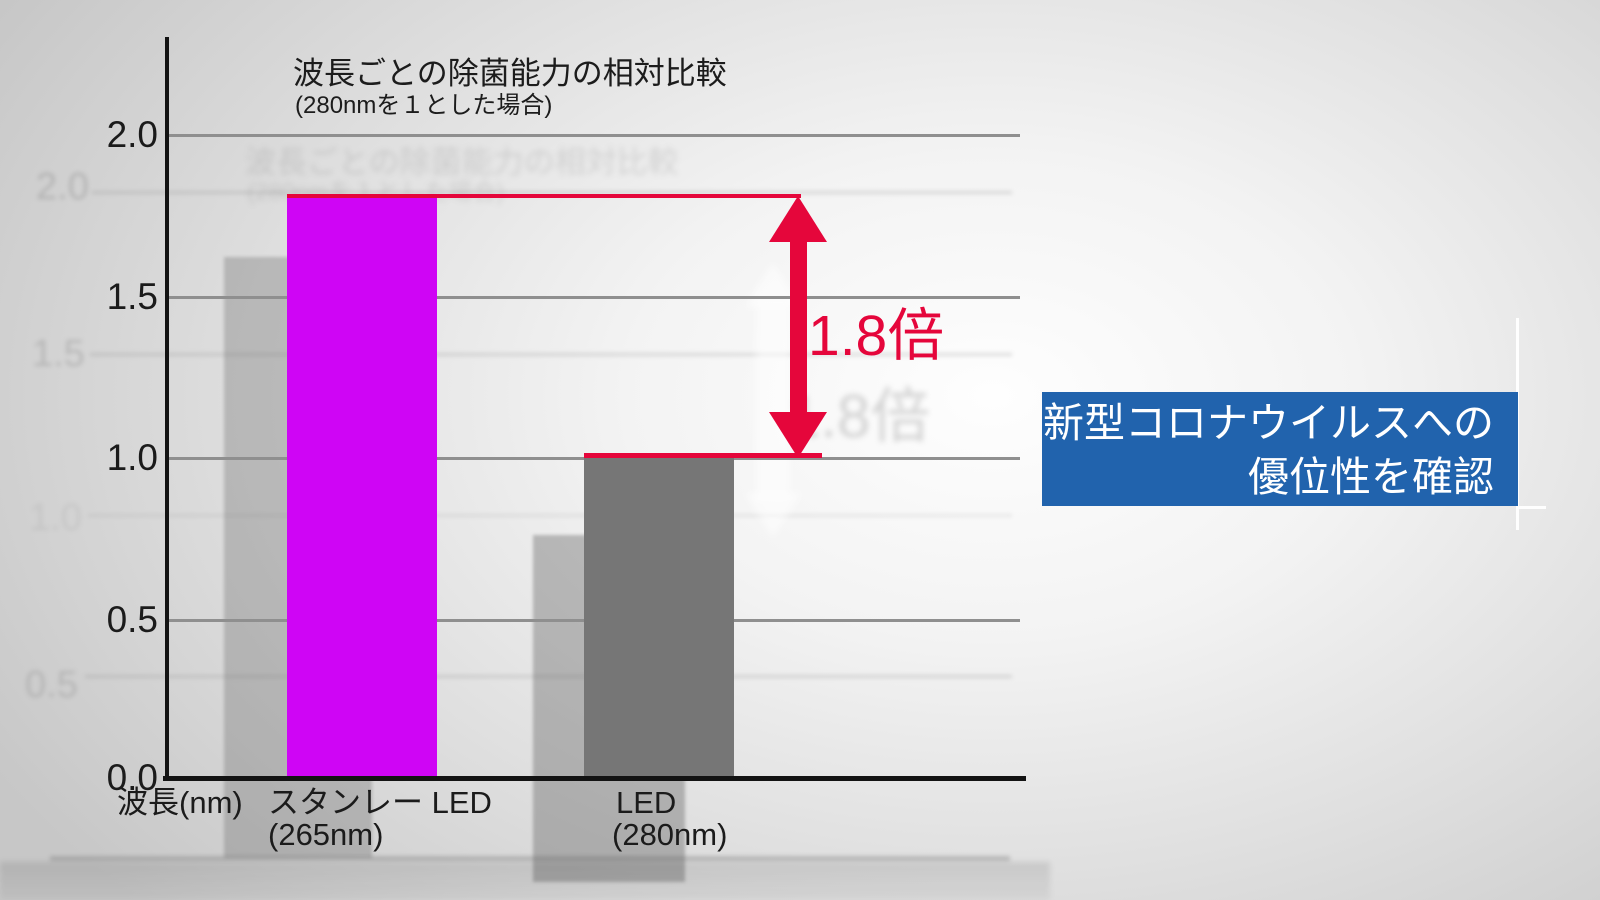 This screenshot has width=1600, height=900. Describe the element at coordinates (380, 802) in the screenshot. I see `category-label-1-line1: スタンレー LED` at that location.